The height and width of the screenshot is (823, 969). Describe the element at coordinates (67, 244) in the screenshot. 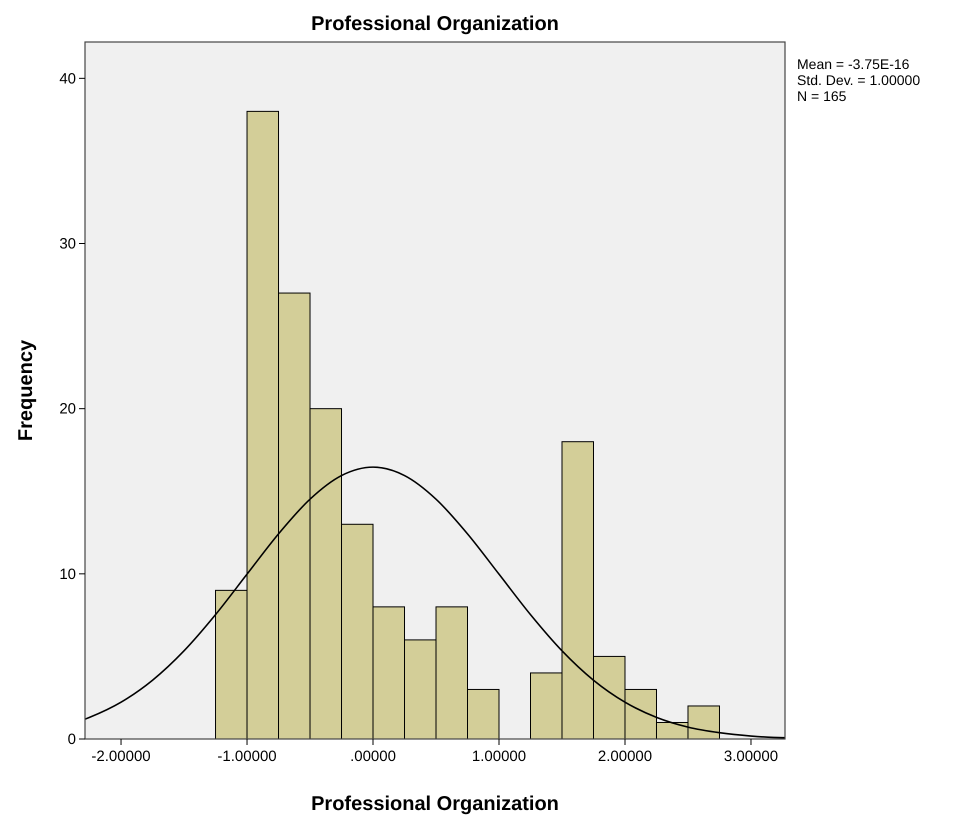

I see `y-tick-label: 30` at that location.